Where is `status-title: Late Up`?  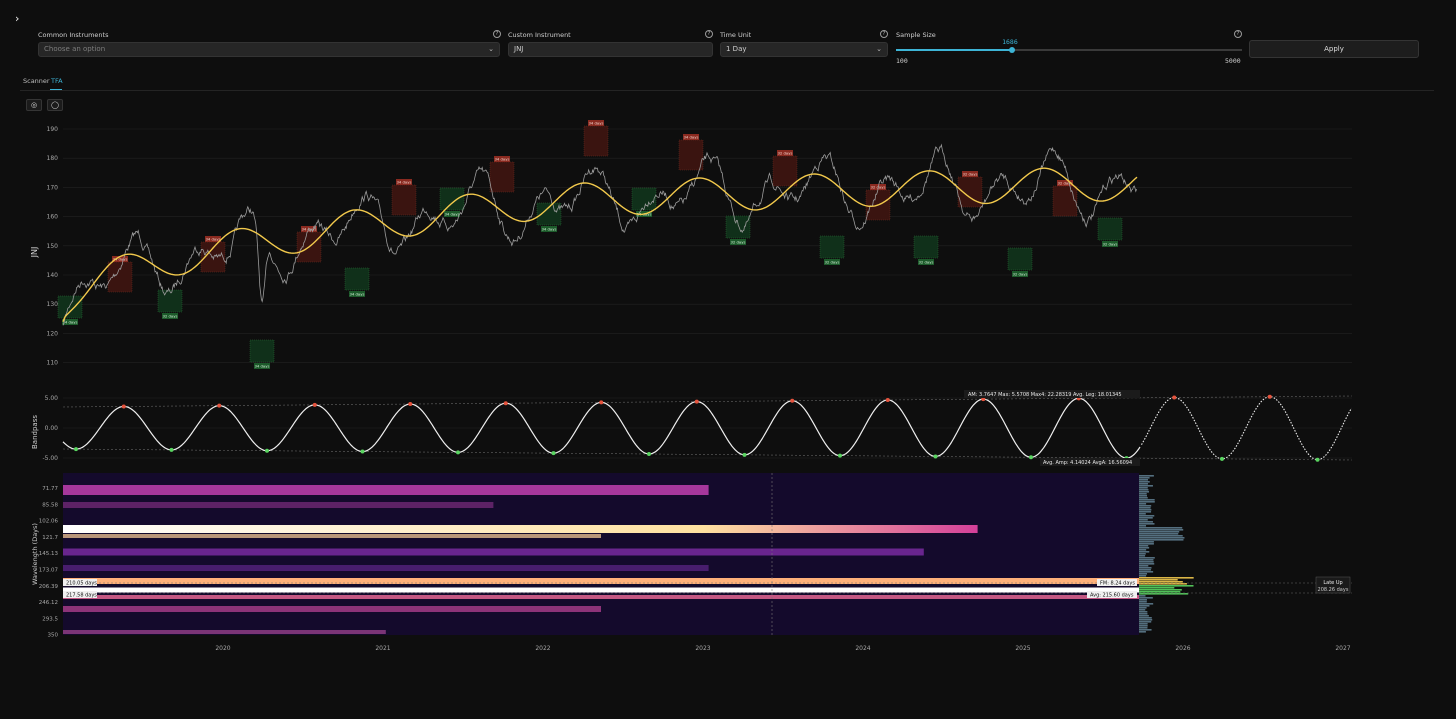 status-title: Late Up is located at coordinates (1332, 583).